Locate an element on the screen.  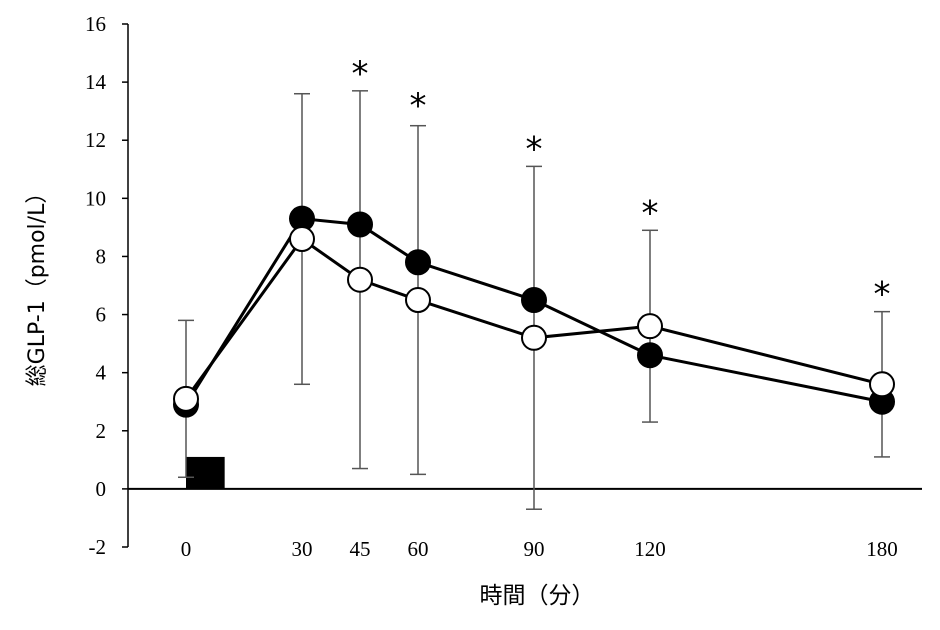
x-tick-label: 0 is located at coordinates (186, 549).